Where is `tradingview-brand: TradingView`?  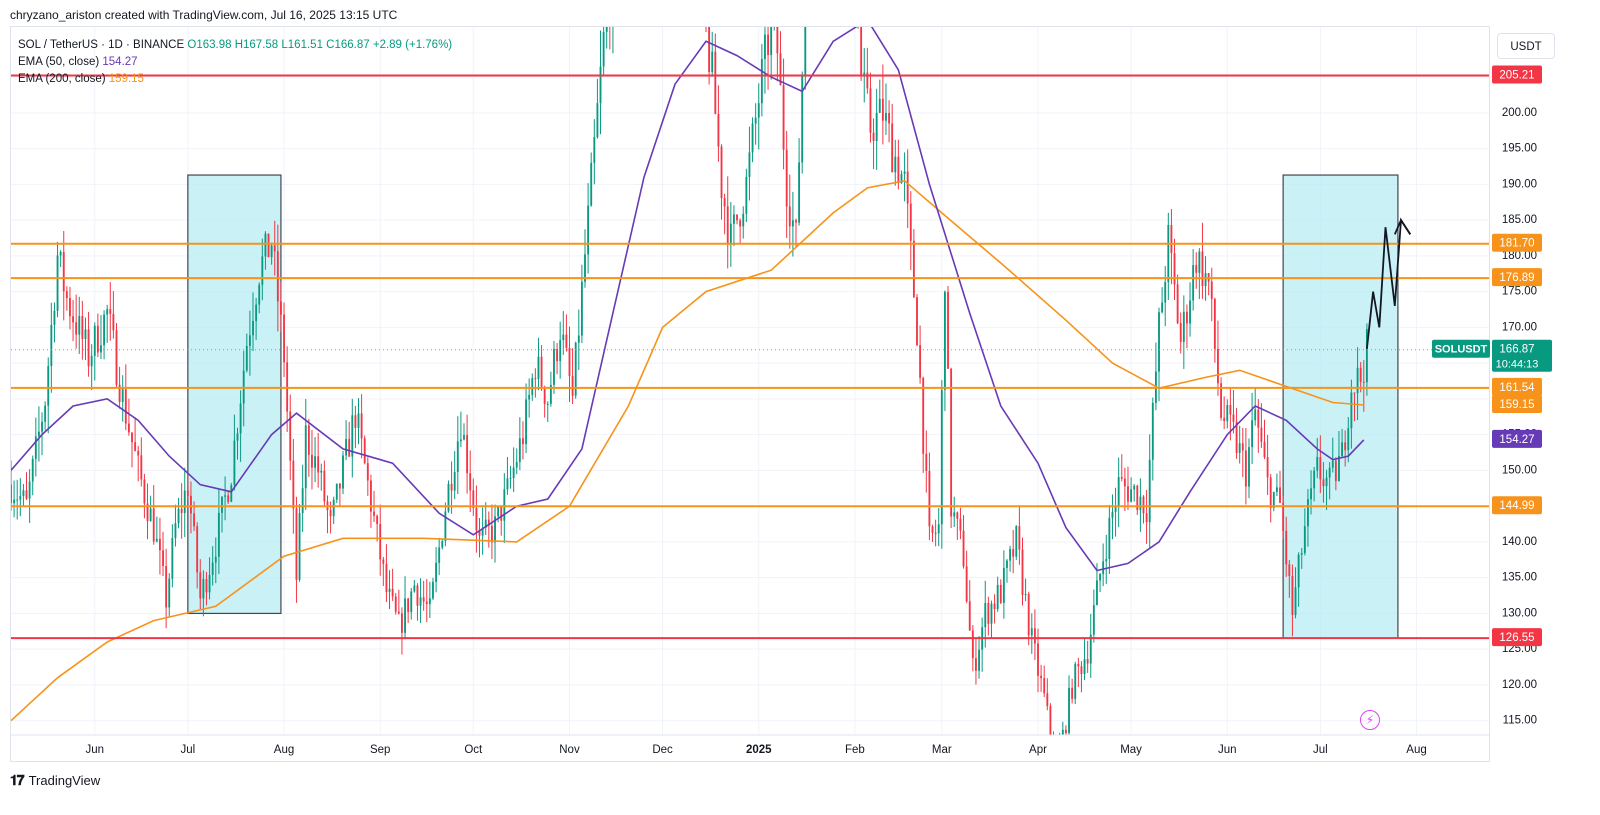 tradingview-brand: TradingView is located at coordinates (64, 780).